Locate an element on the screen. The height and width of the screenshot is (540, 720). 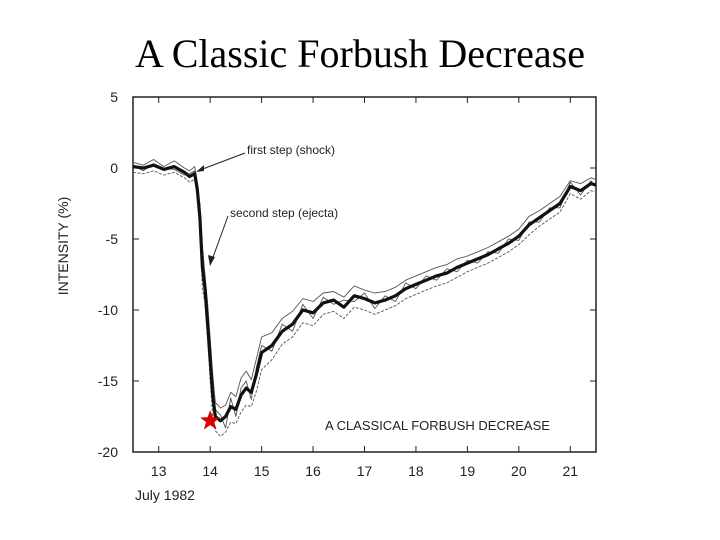
star-marker is located at coordinates (210, 420).